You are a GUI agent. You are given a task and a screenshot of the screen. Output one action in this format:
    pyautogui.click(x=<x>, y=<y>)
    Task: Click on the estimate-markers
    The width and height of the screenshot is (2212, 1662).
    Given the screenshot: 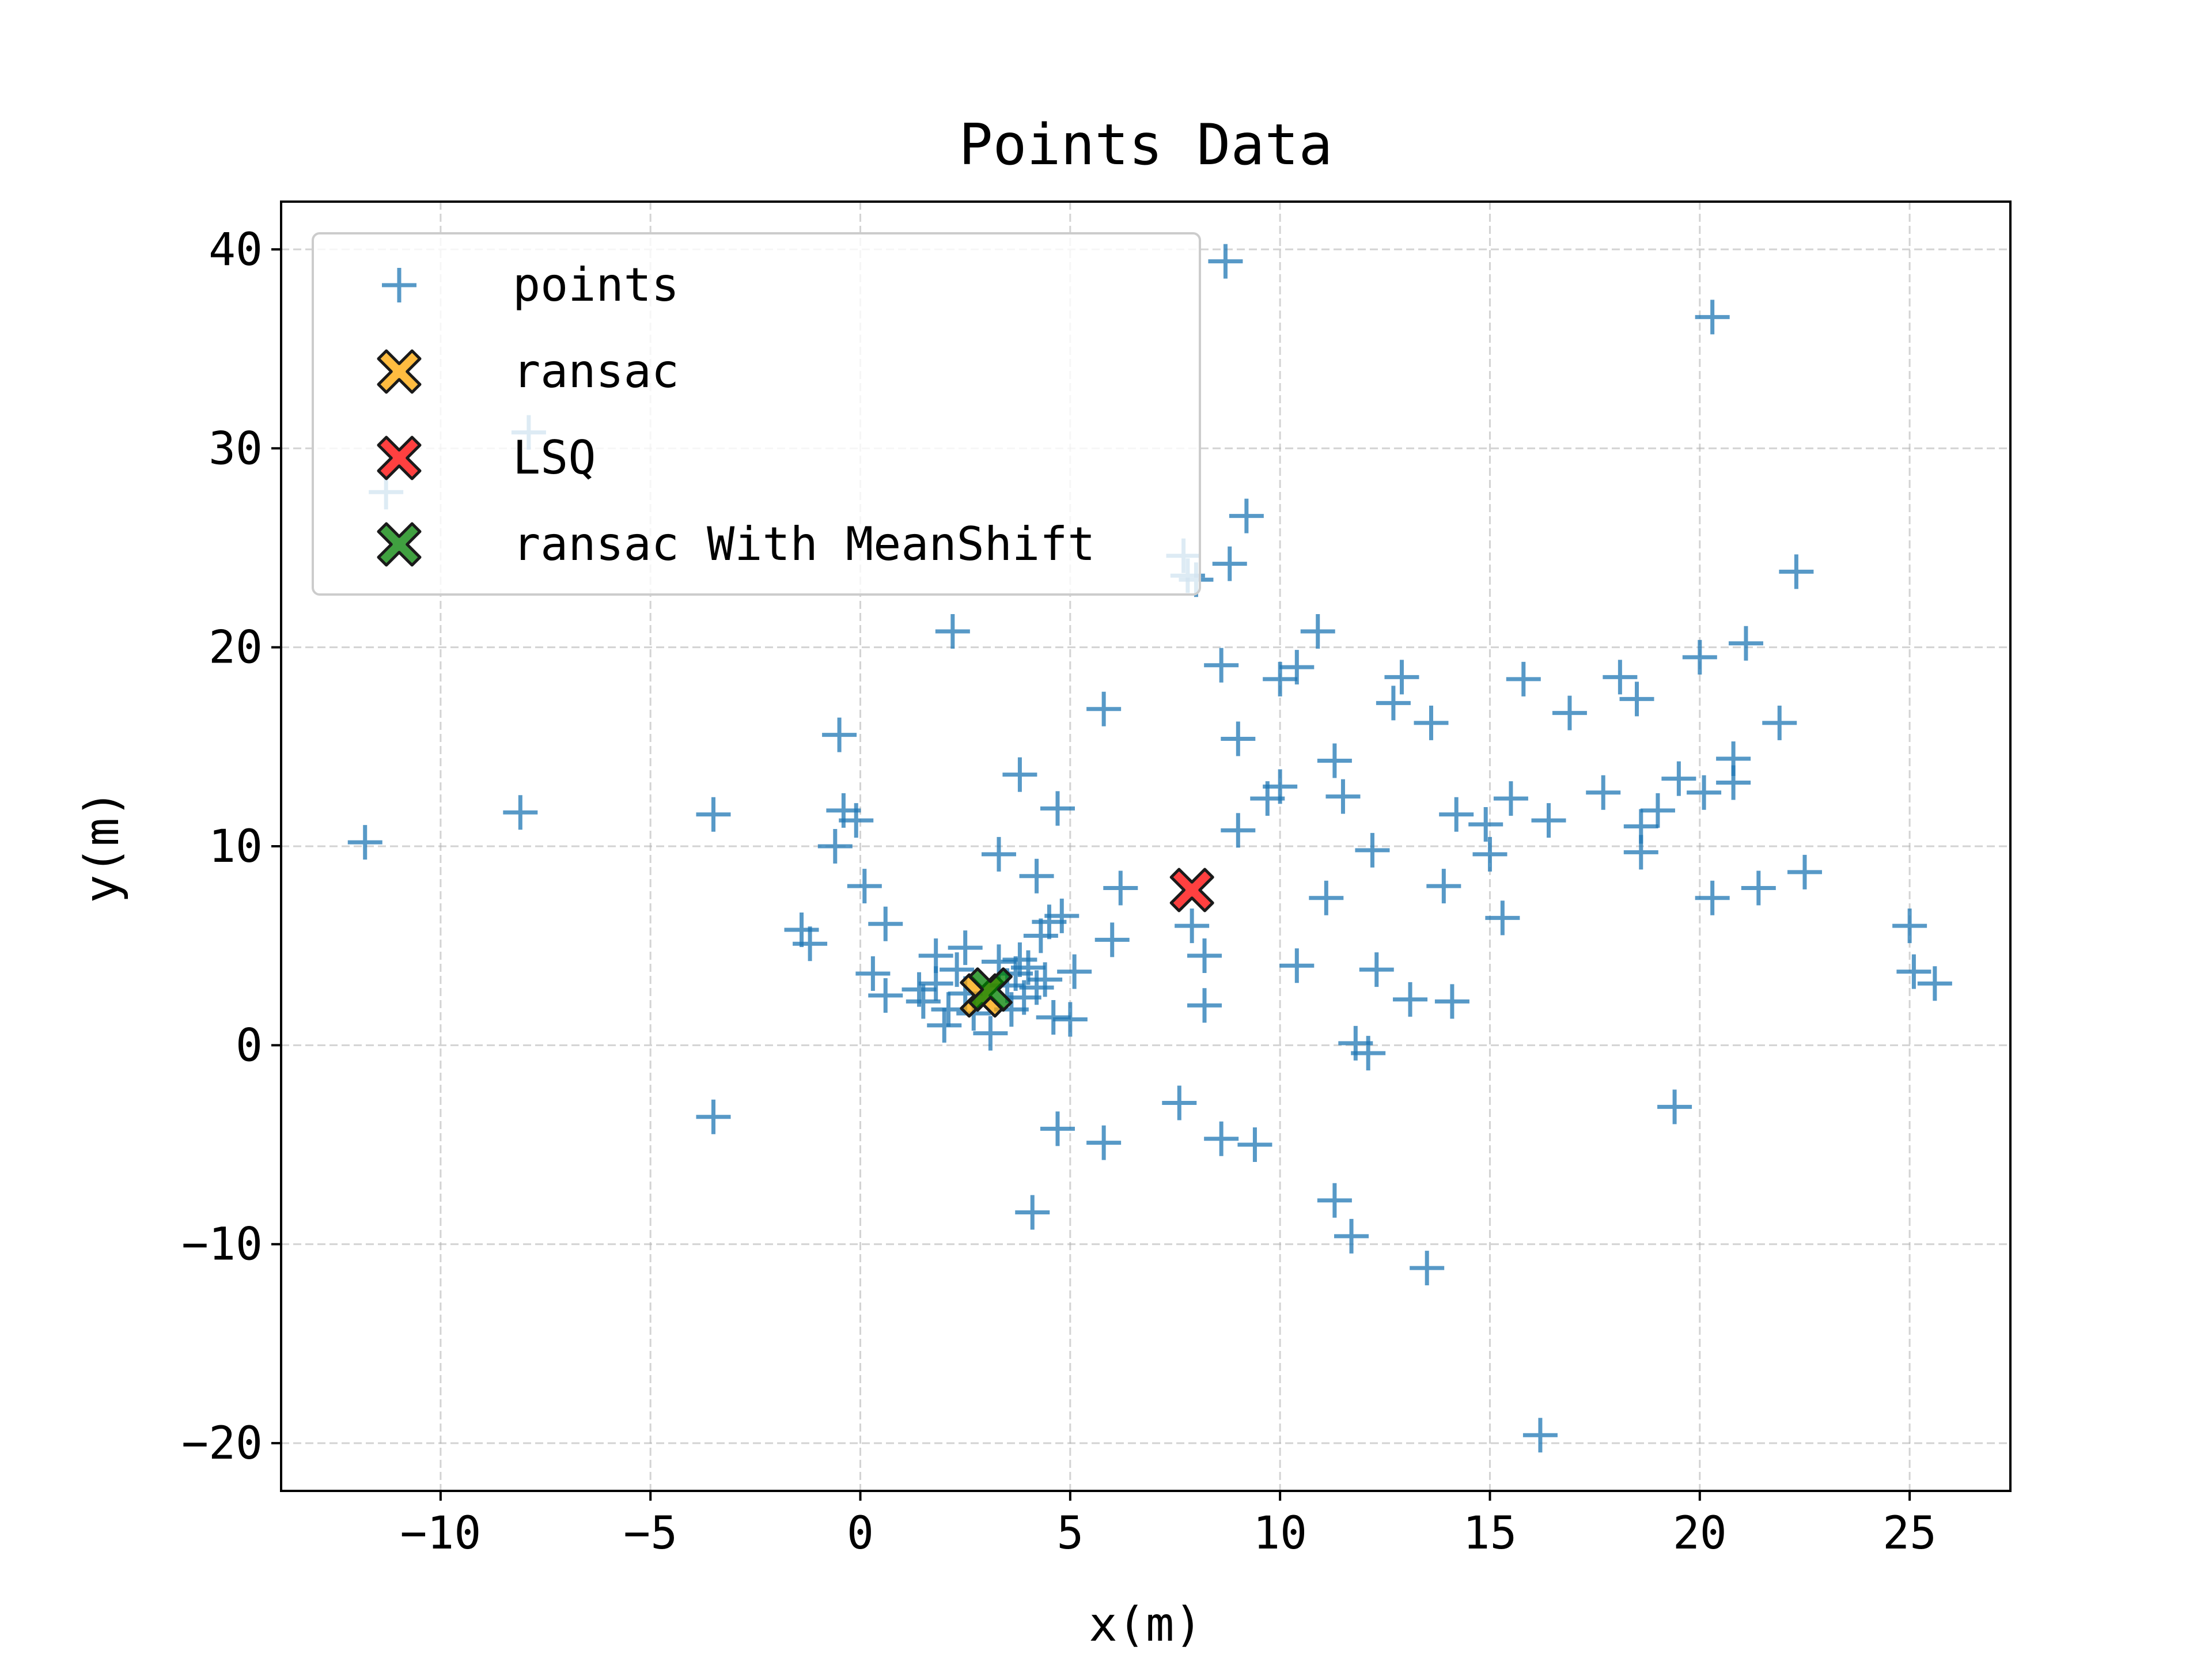 What is the action you would take?
    pyautogui.click(x=1087, y=943)
    